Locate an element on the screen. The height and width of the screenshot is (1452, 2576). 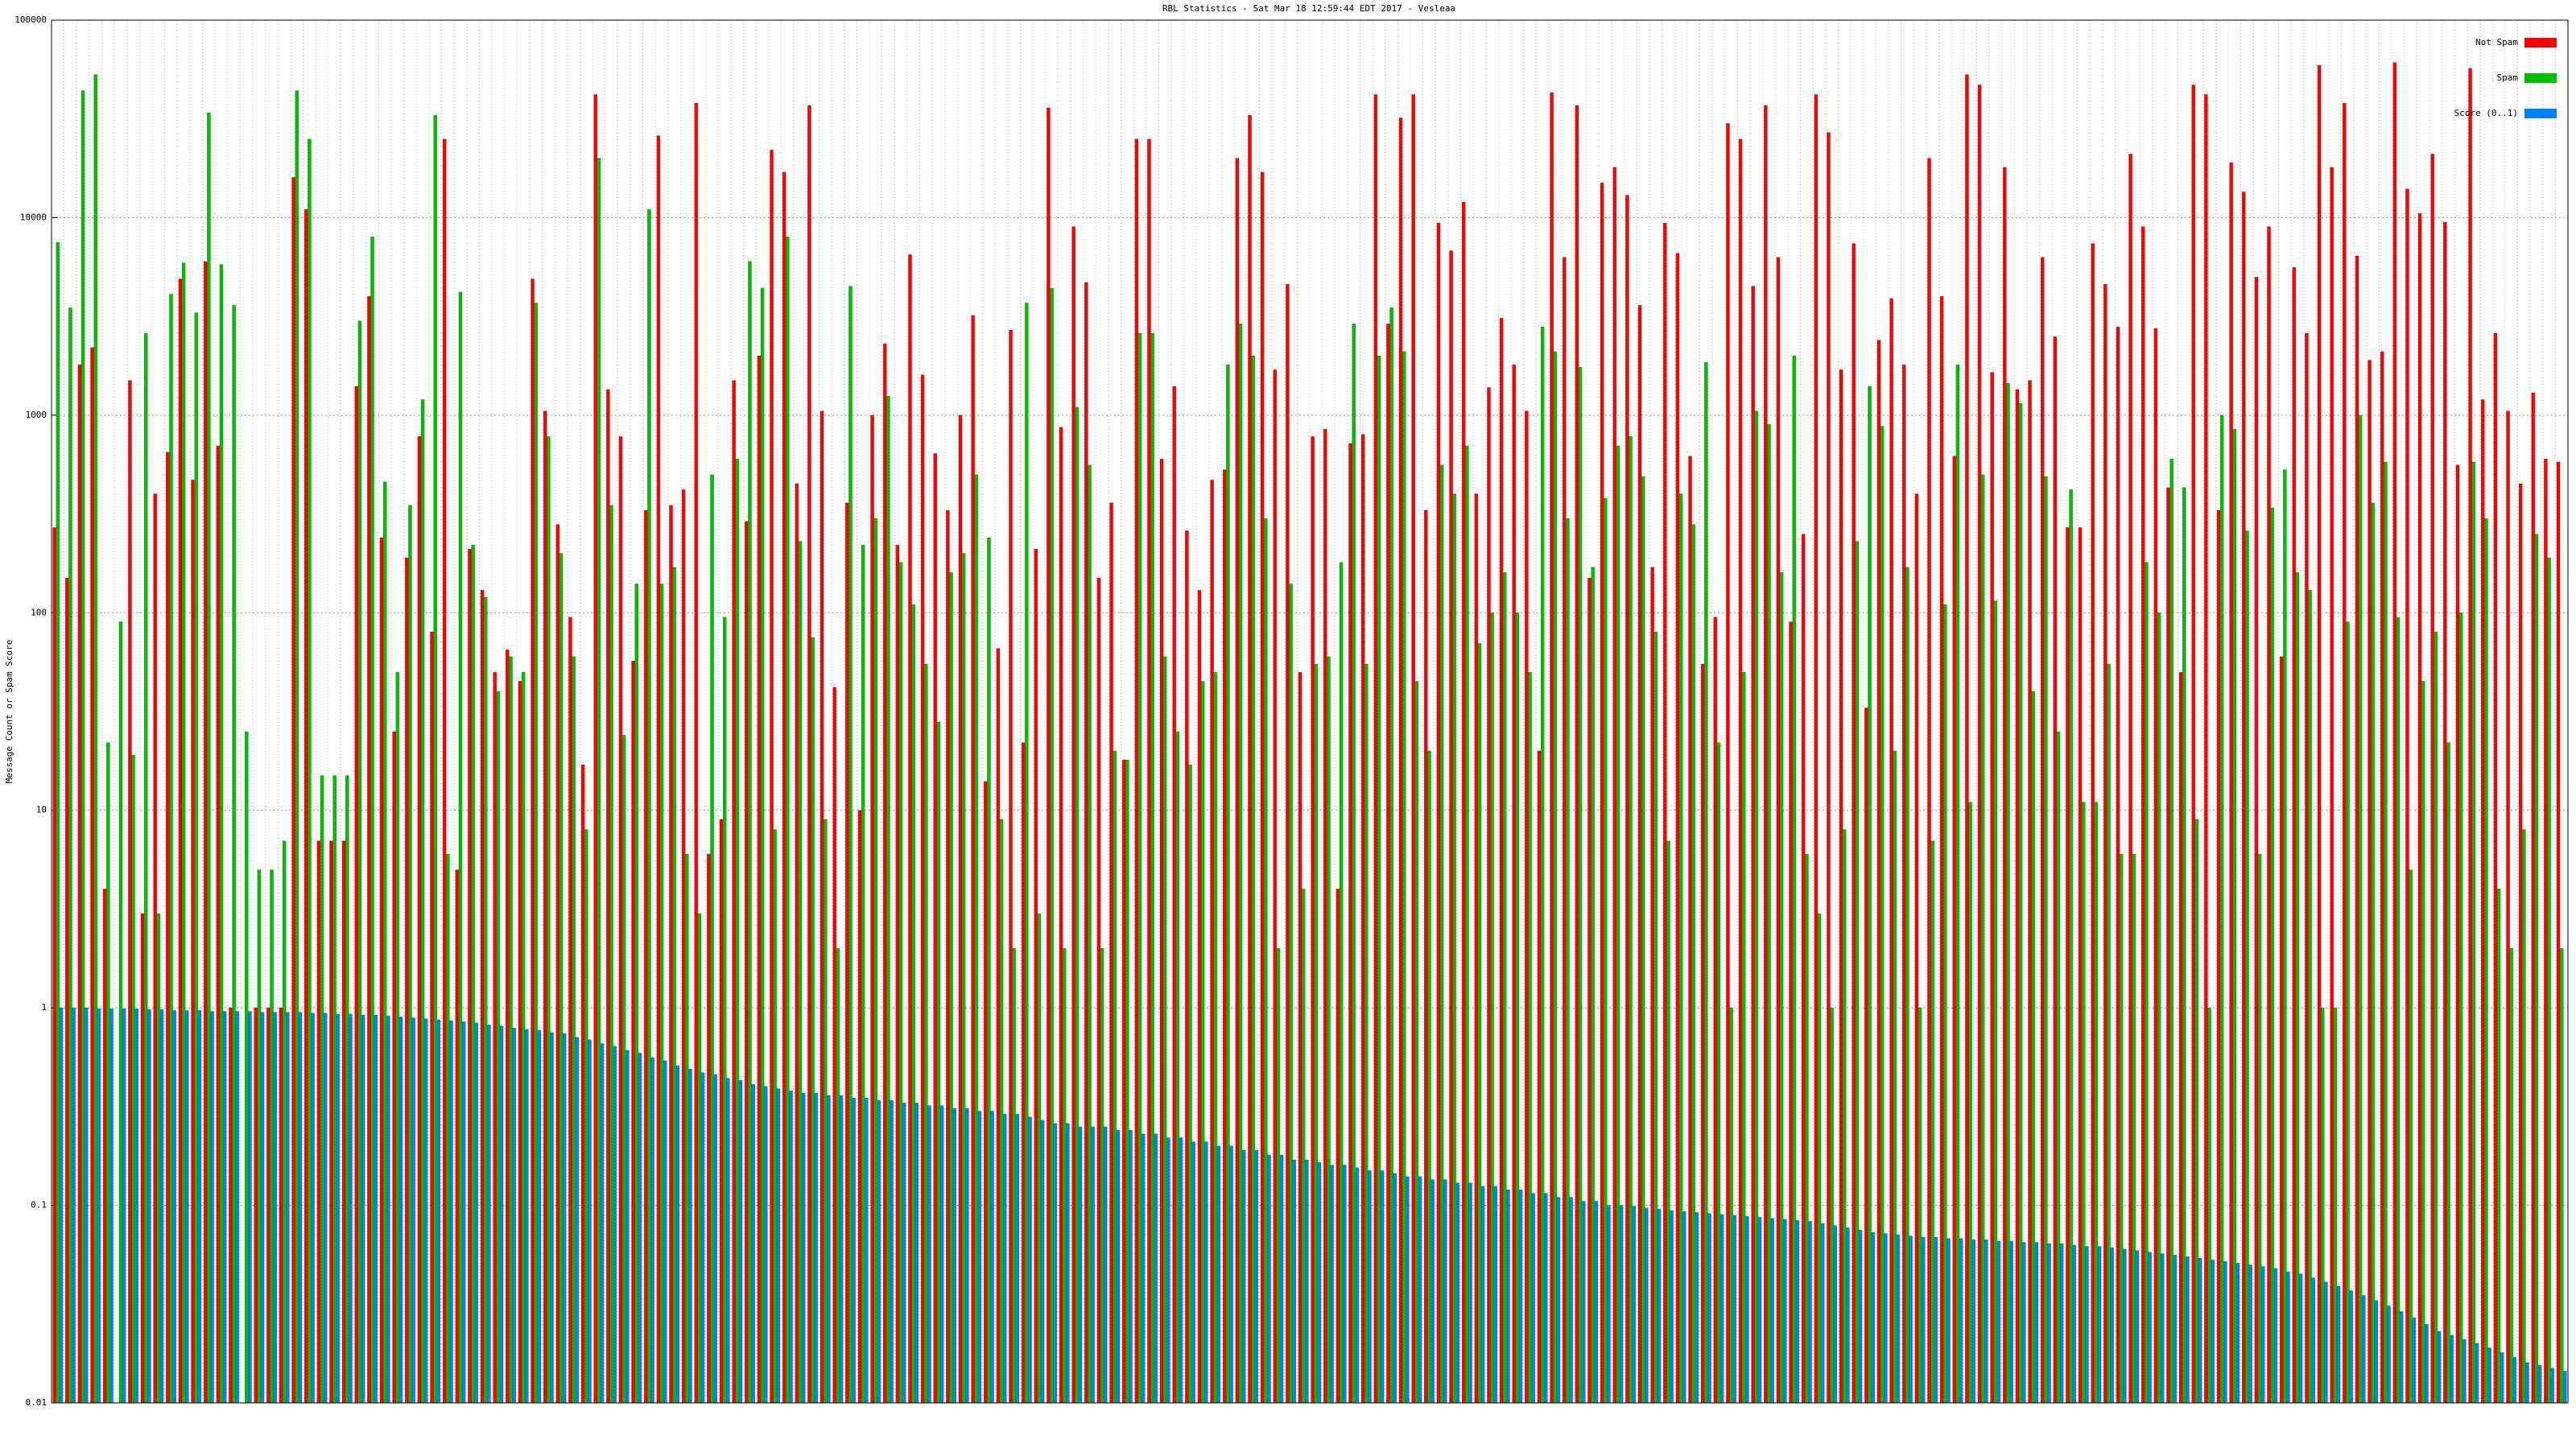
legend-label: Score (0..1) is located at coordinates (2486, 113).